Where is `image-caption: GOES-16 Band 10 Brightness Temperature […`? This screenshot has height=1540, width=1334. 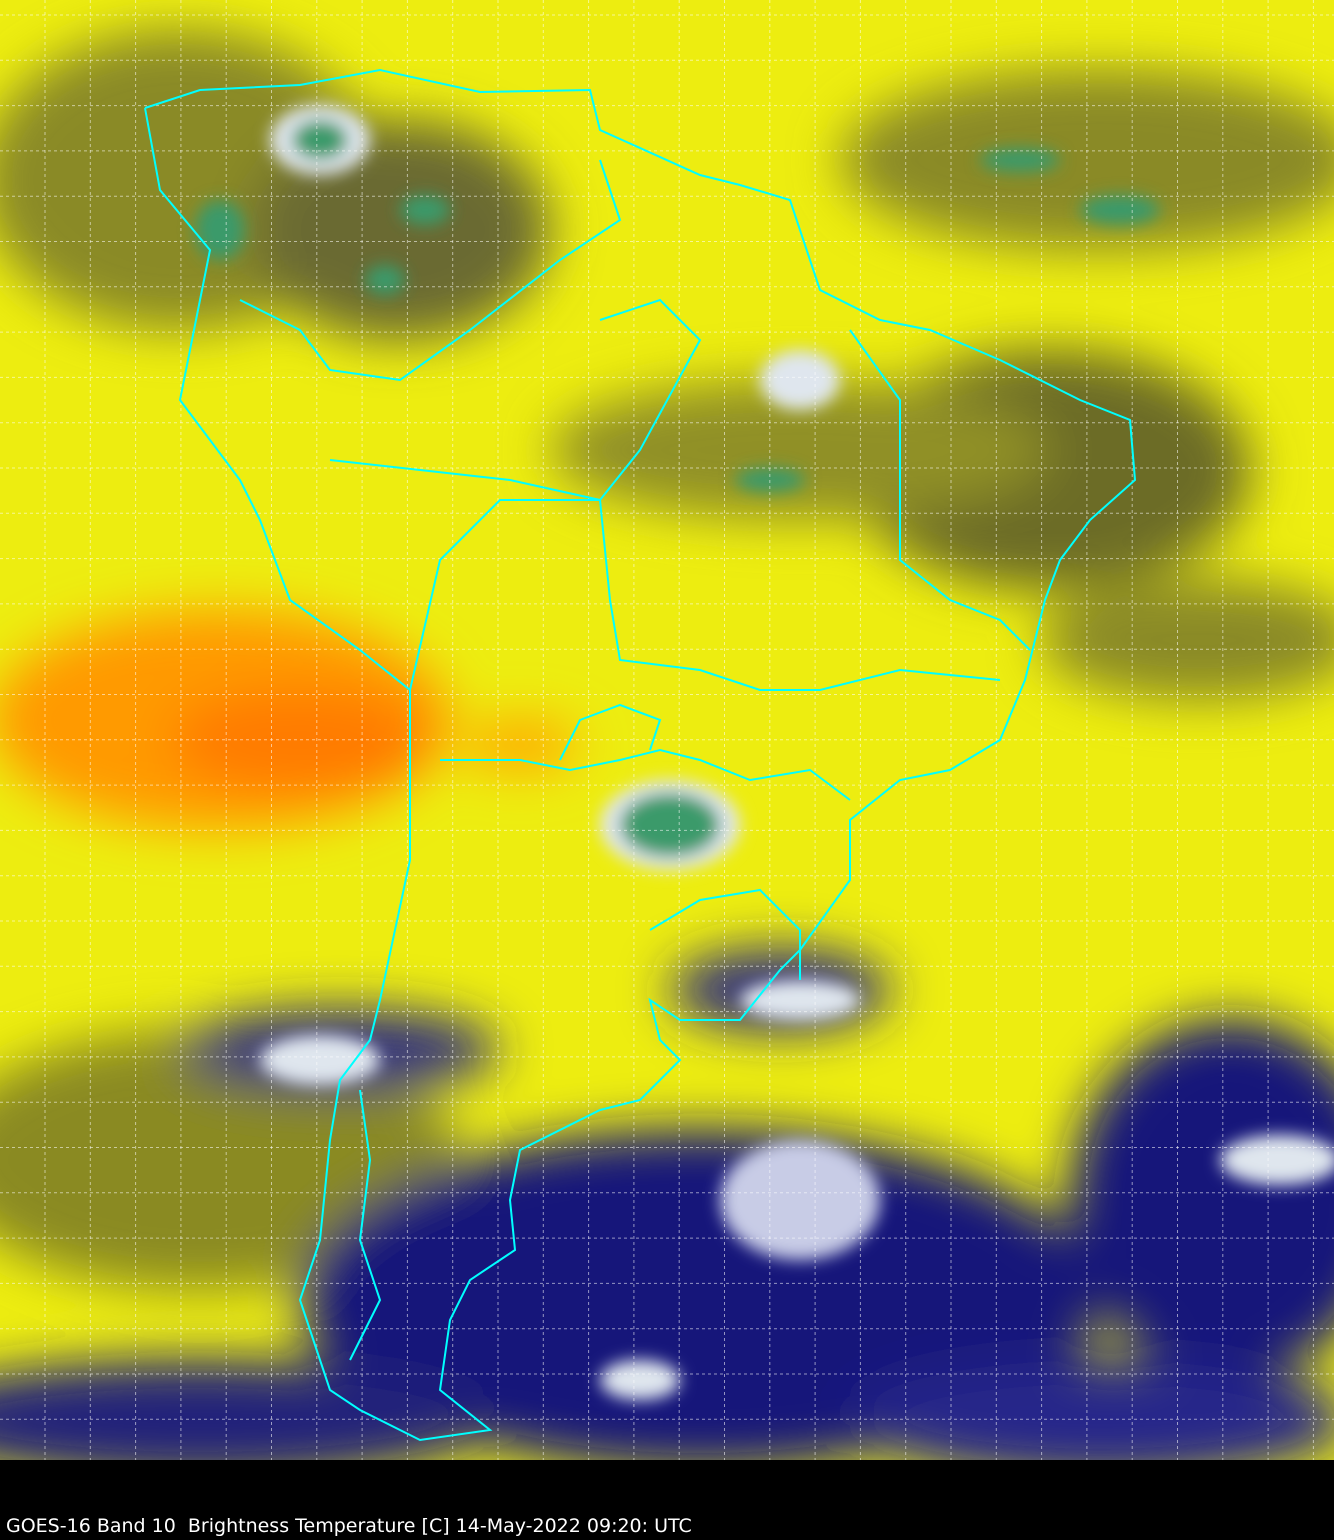 image-caption: GOES-16 Band 10 Brightness Temperature [… is located at coordinates (349, 1526).